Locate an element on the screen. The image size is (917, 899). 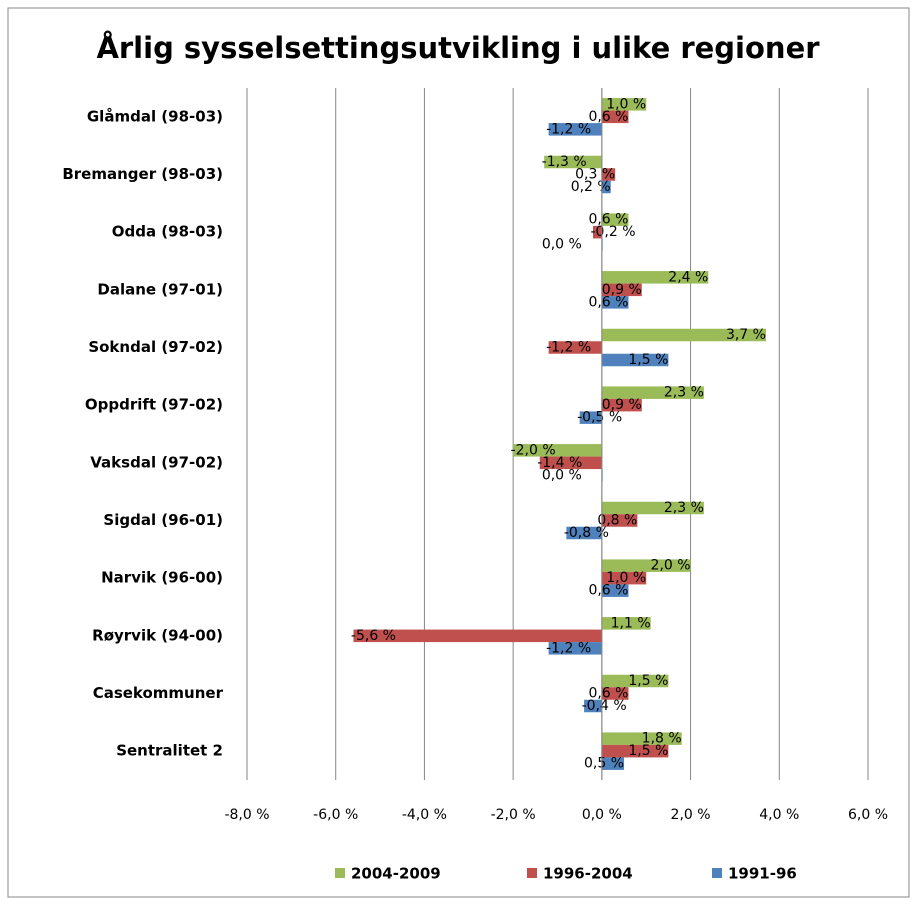
y-tick-label: Dalane (97-01) is located at coordinates (160, 289).